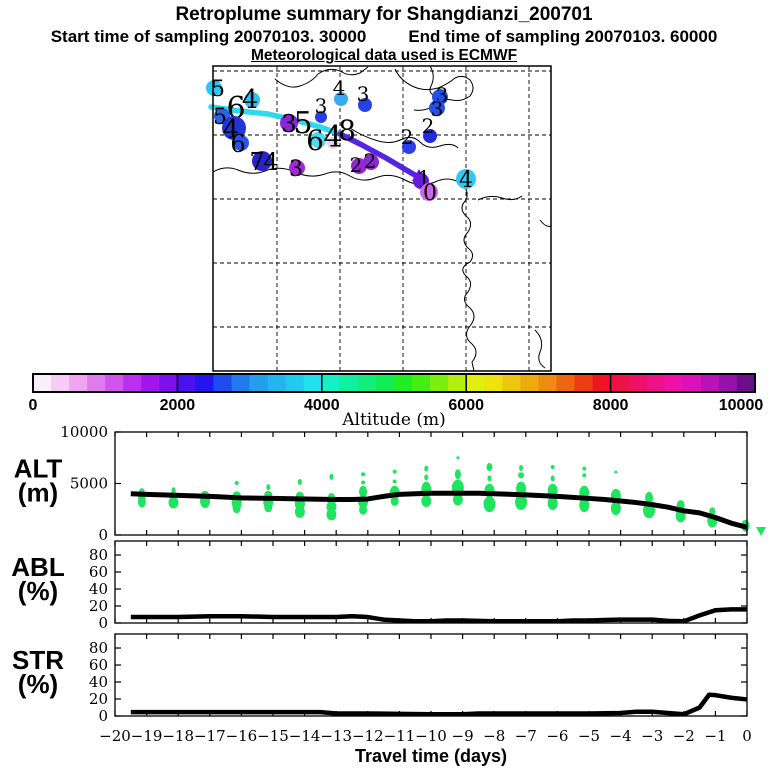 This screenshot has width=768, height=768. Describe the element at coordinates (747, 736) in the screenshot. I see `x-tick-label: 0` at that location.